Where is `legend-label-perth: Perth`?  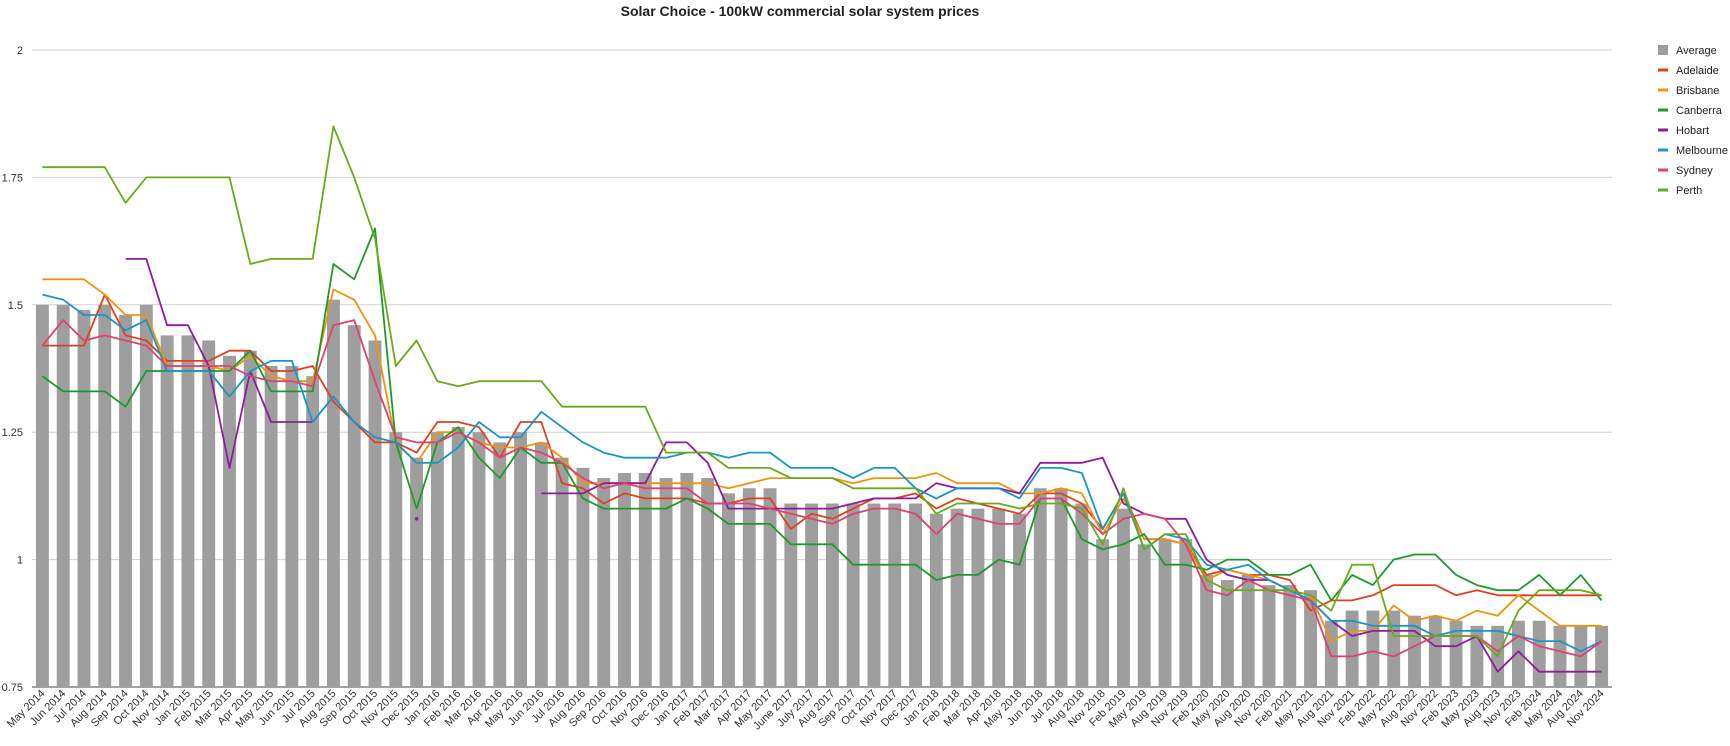 legend-label-perth: Perth is located at coordinates (1689, 191).